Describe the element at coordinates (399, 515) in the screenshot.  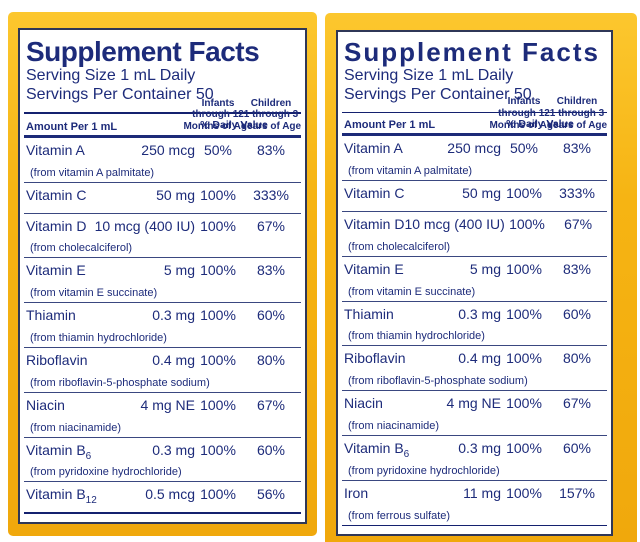
I see `nutrient-source: (from ferrous sulfate)` at that location.